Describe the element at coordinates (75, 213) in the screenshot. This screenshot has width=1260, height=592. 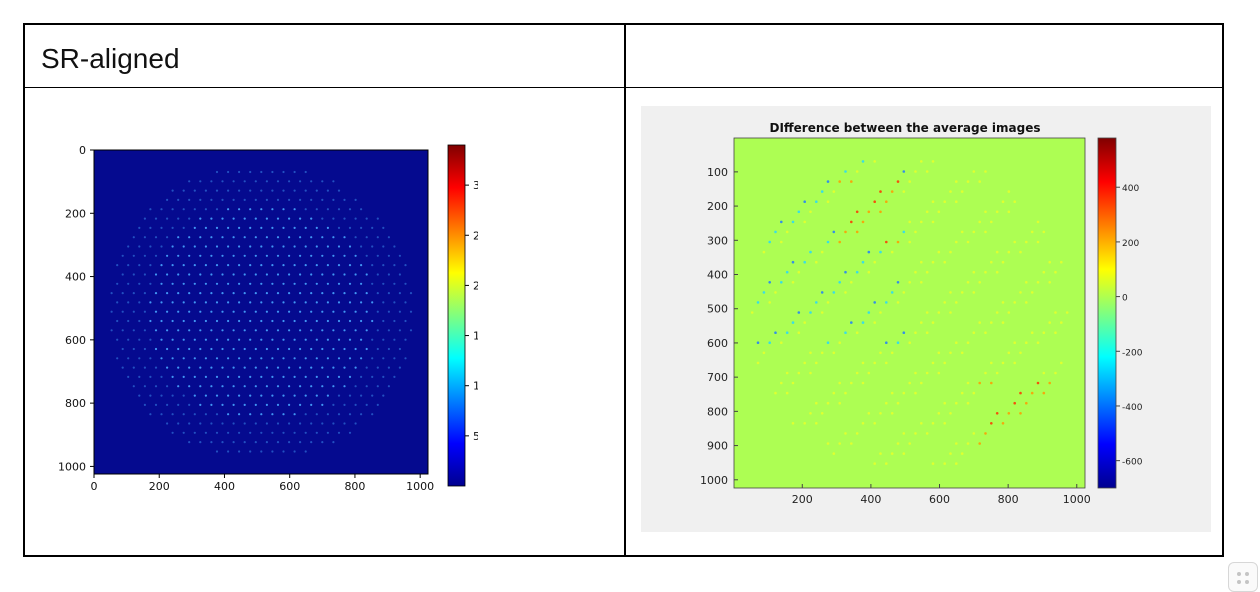
I see `y-tick-label: 200` at that location.